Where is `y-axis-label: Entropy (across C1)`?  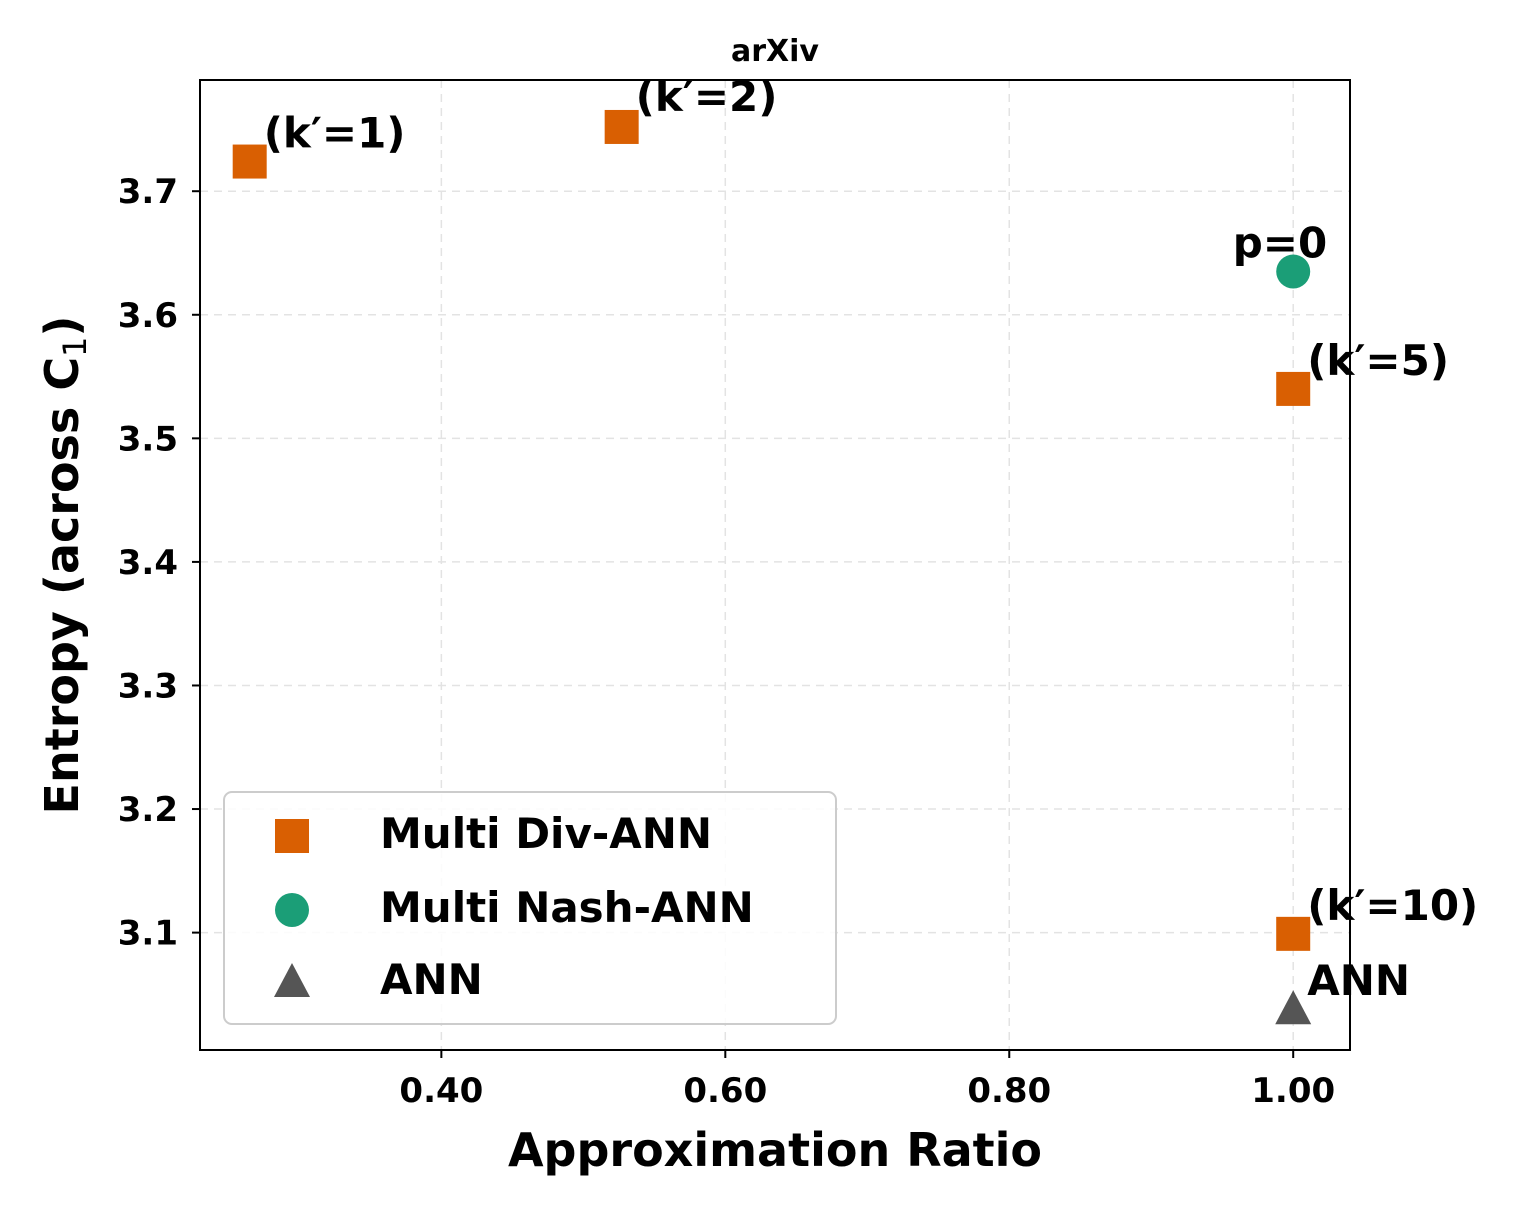 y-axis-label: Entropy (across C1) is located at coordinates (64, 565).